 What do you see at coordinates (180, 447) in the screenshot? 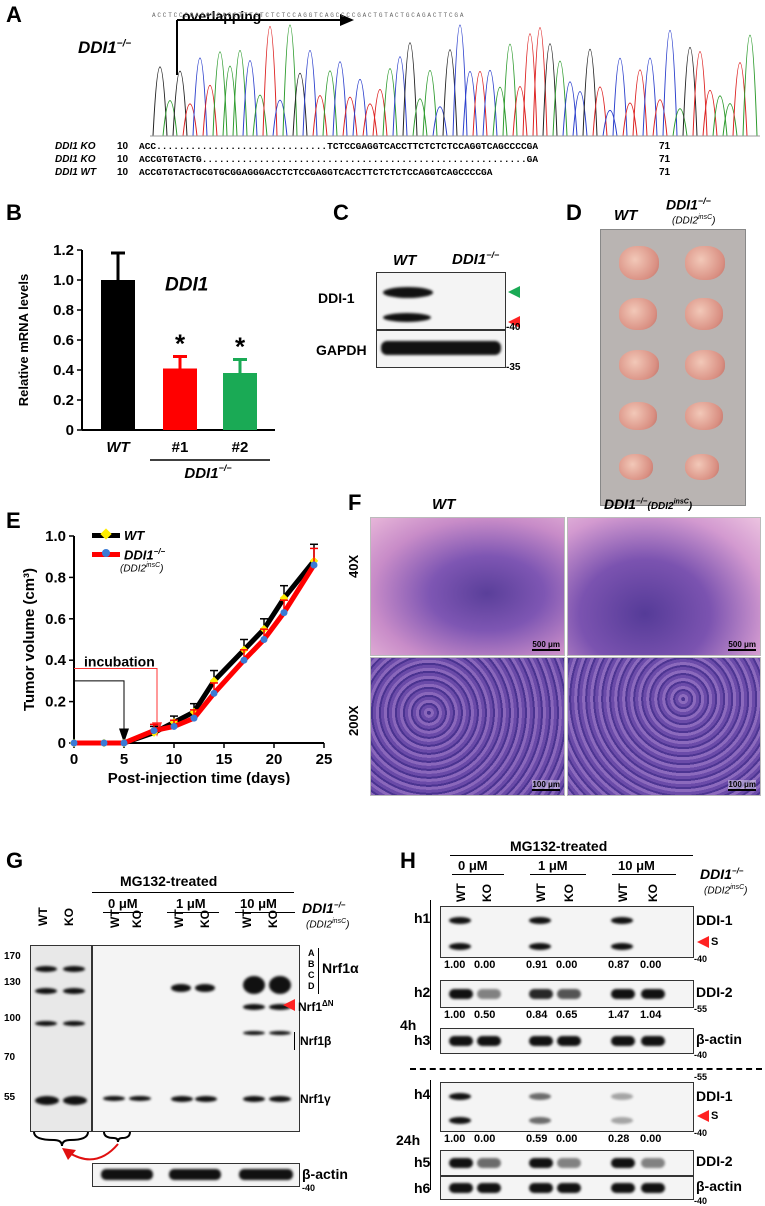
I see `bar-x-tick-label: #1` at bounding box center [180, 447].